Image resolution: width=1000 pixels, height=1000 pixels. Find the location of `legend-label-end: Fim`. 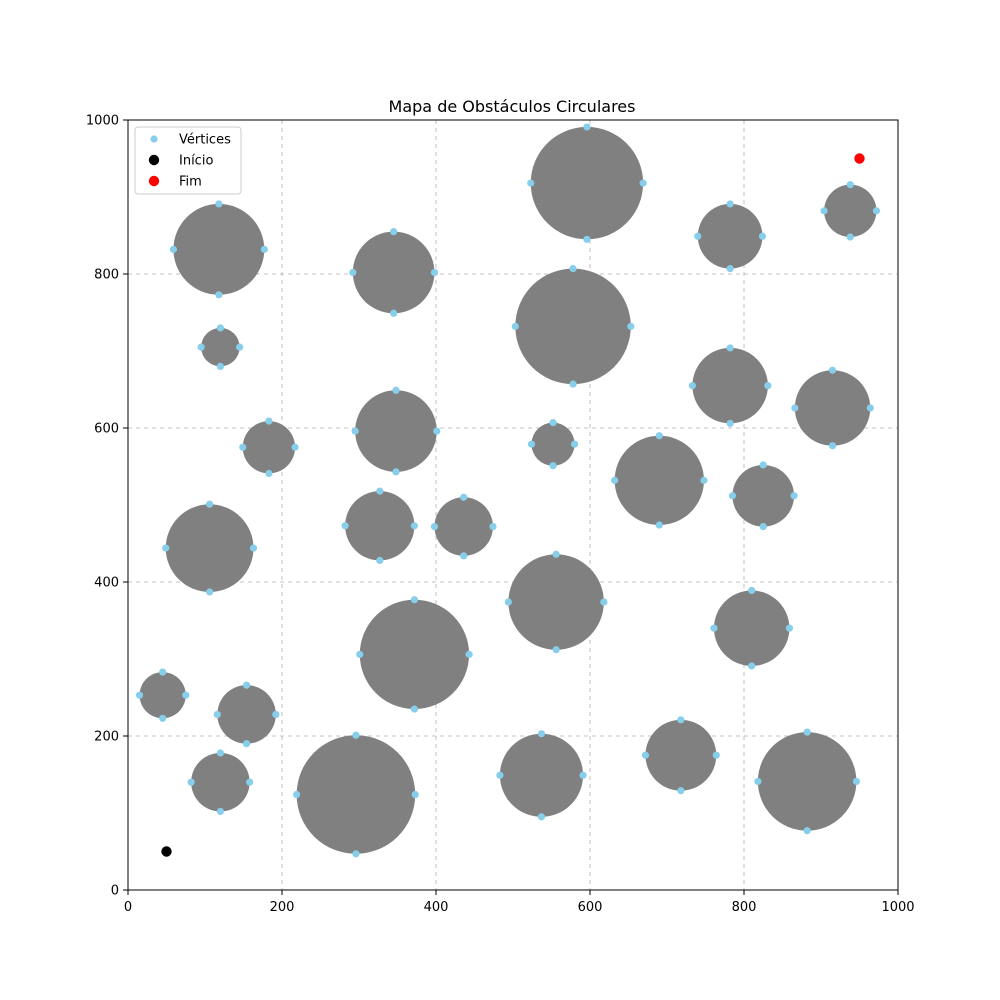

legend-label-end: Fim is located at coordinates (190, 182).